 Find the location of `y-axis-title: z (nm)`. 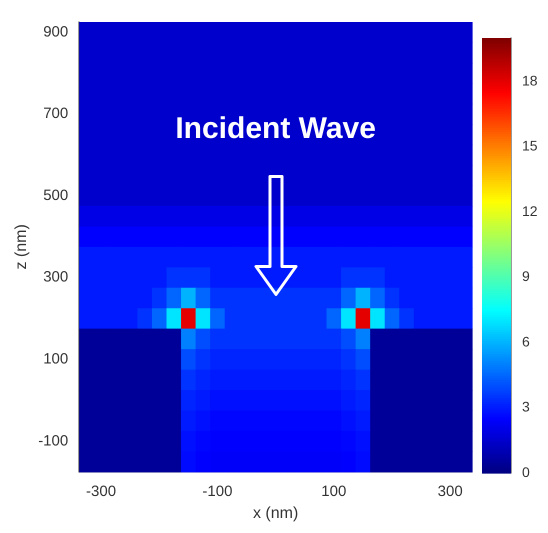

y-axis-title: z (nm) is located at coordinates (21, 247).